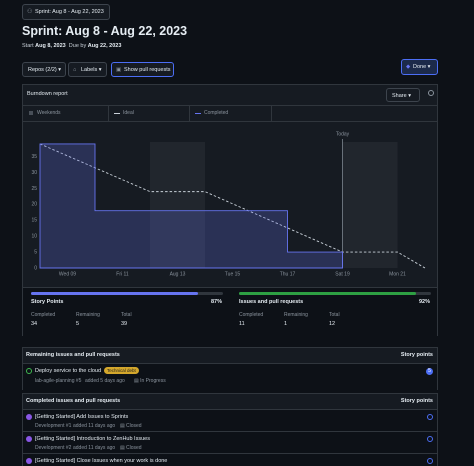 The width and height of the screenshot is (474, 466). Describe the element at coordinates (34, 237) in the screenshot. I see `y-tick-label: 10` at that location.